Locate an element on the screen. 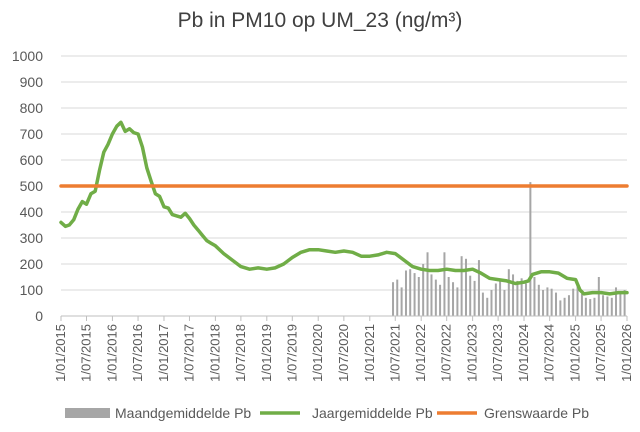  y-tick-label: 0 is located at coordinates (39, 316).